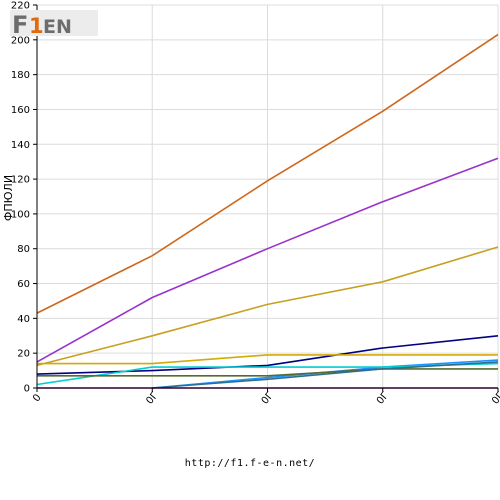 The image size is (500, 500). I want to click on y-tick-label: 100, so click(20, 214).